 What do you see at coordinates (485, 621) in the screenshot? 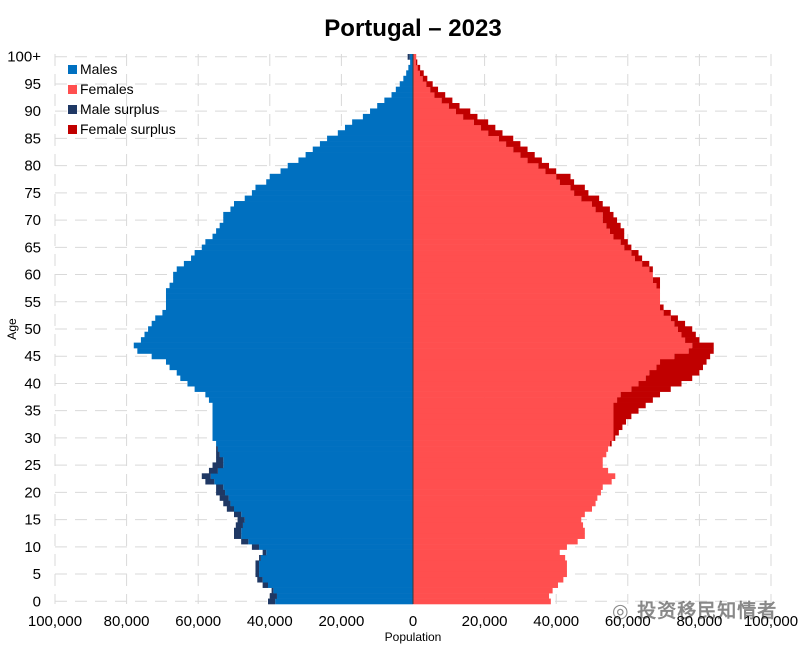
I see `x-tick-label-6: 20,000` at bounding box center [485, 621].